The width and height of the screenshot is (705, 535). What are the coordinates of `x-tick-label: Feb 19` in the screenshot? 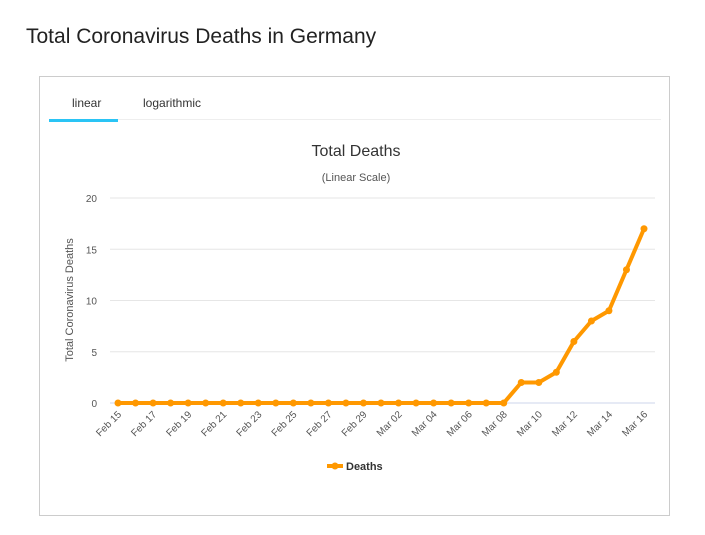 It's located at (179, 424).